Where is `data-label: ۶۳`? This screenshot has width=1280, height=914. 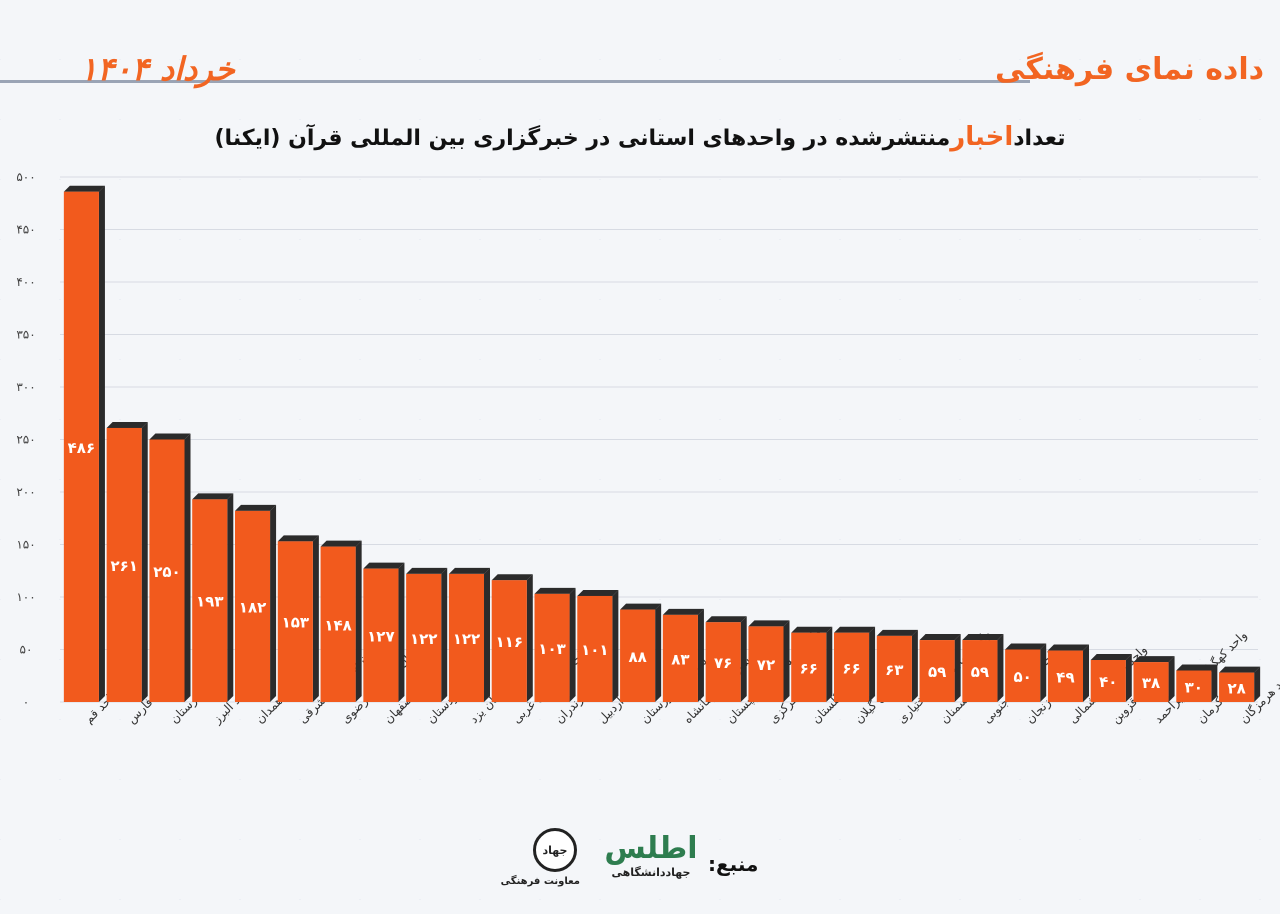 data-label: ۶۳ is located at coordinates (894, 670).